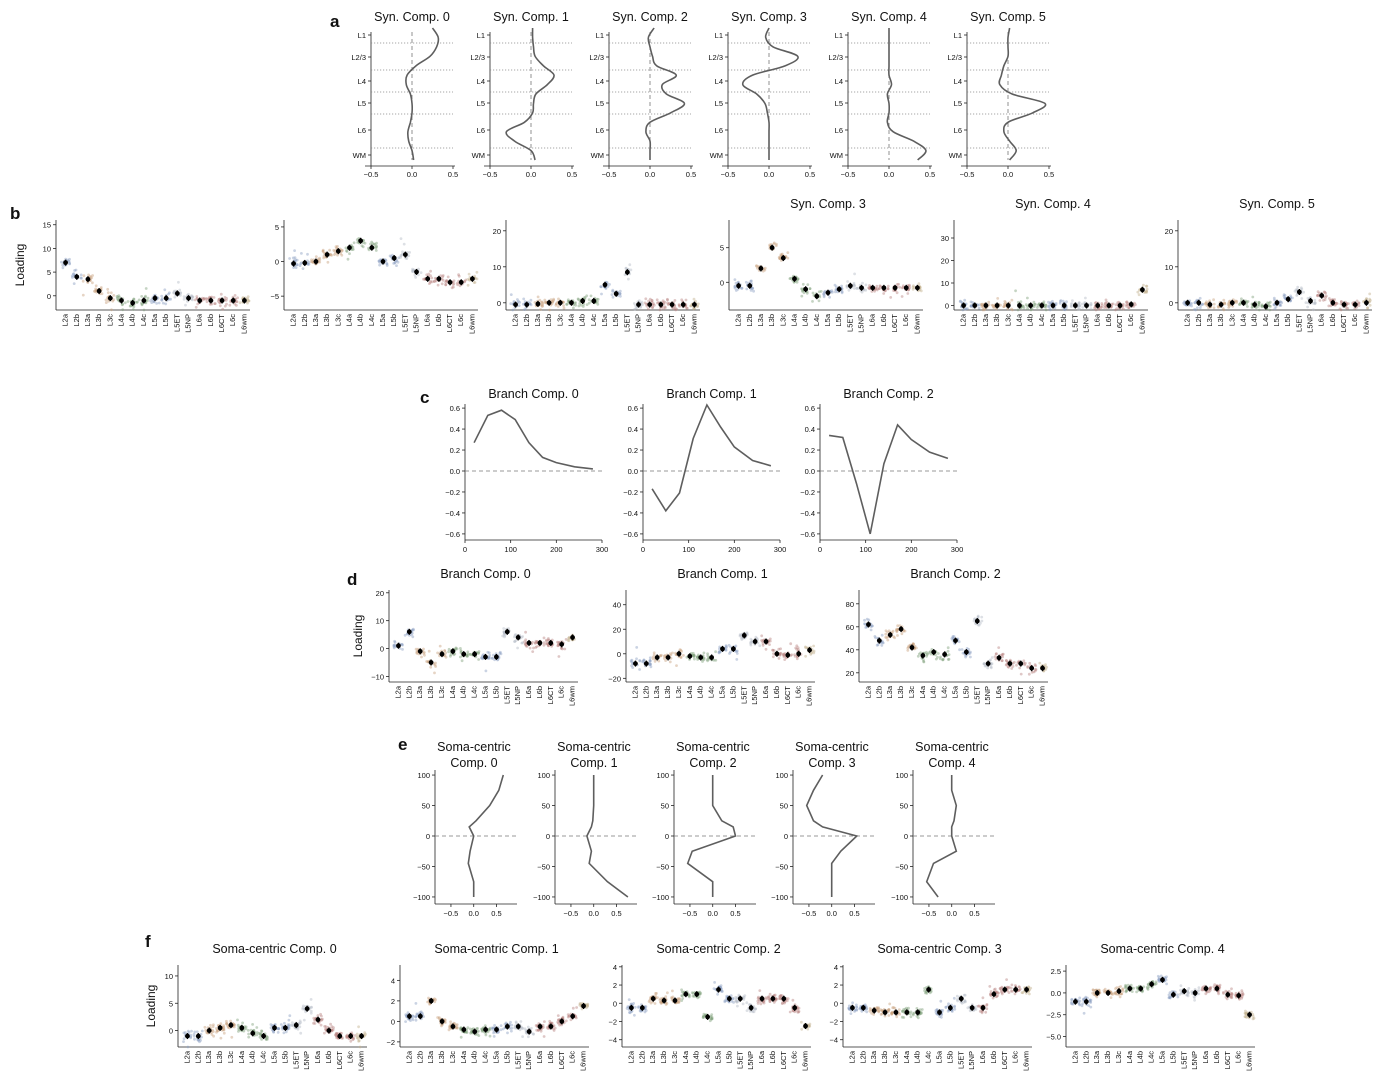  What do you see at coordinates (335, 21) in the screenshot?
I see `panel-label-a: a` at bounding box center [335, 21].